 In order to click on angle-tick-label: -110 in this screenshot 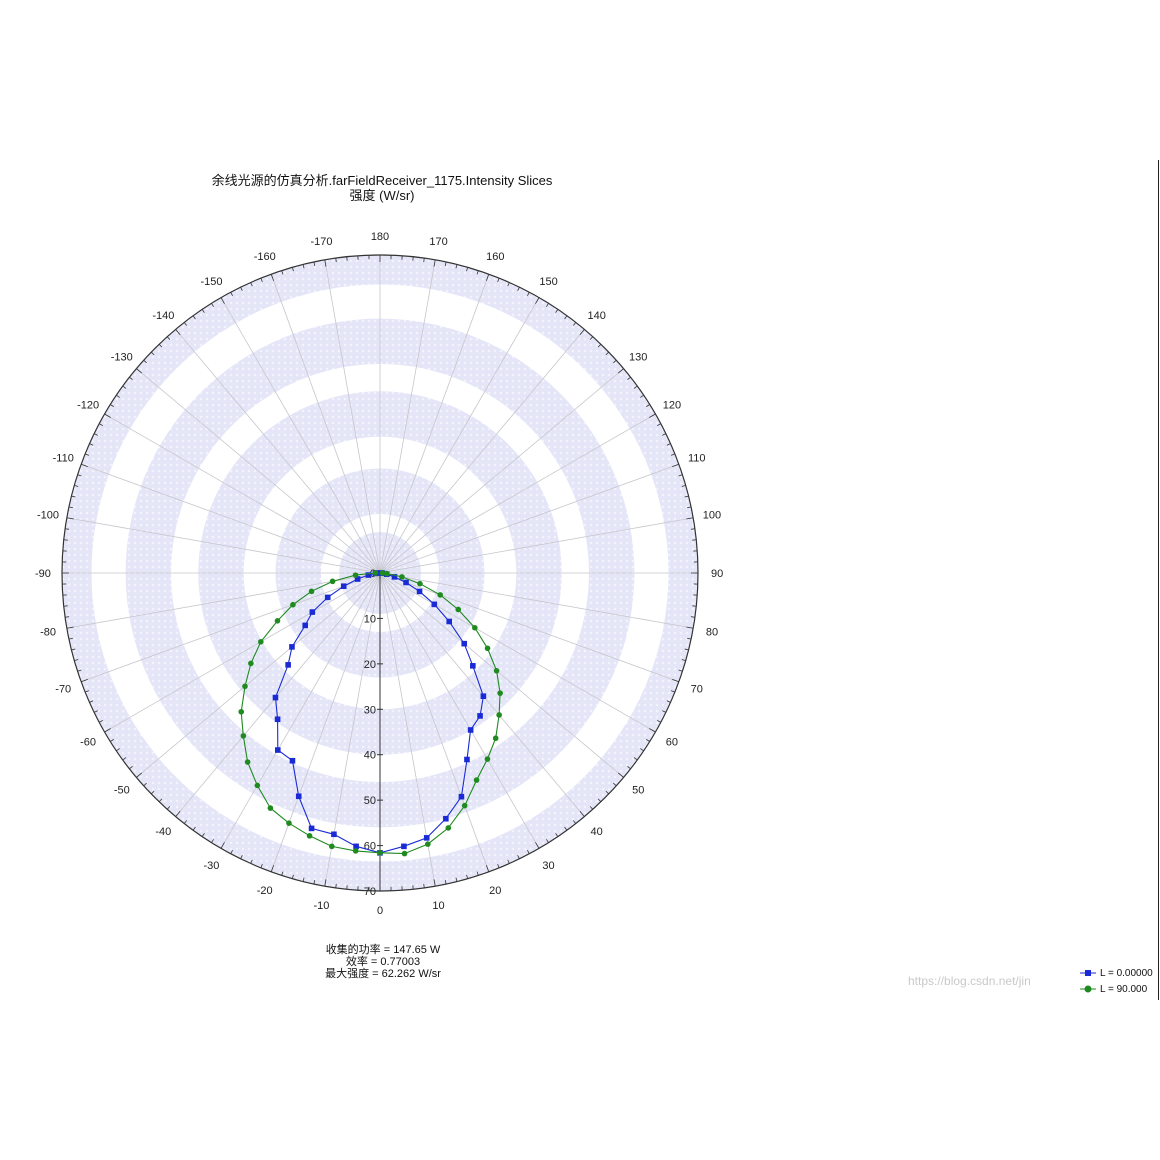, I will do `click(63, 459)`.